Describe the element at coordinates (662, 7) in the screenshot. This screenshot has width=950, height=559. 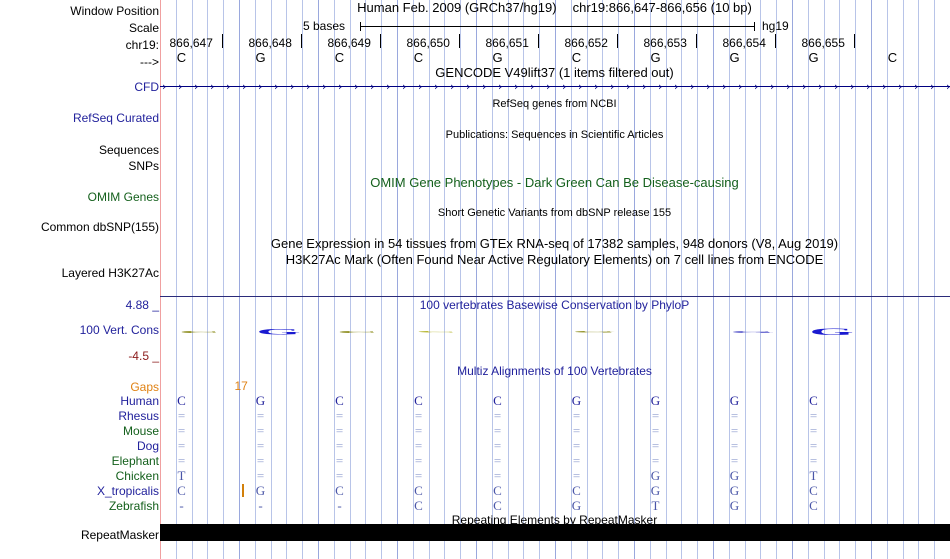
I see `position-range: chr19:866,647-866,656 (10 bp)` at that location.